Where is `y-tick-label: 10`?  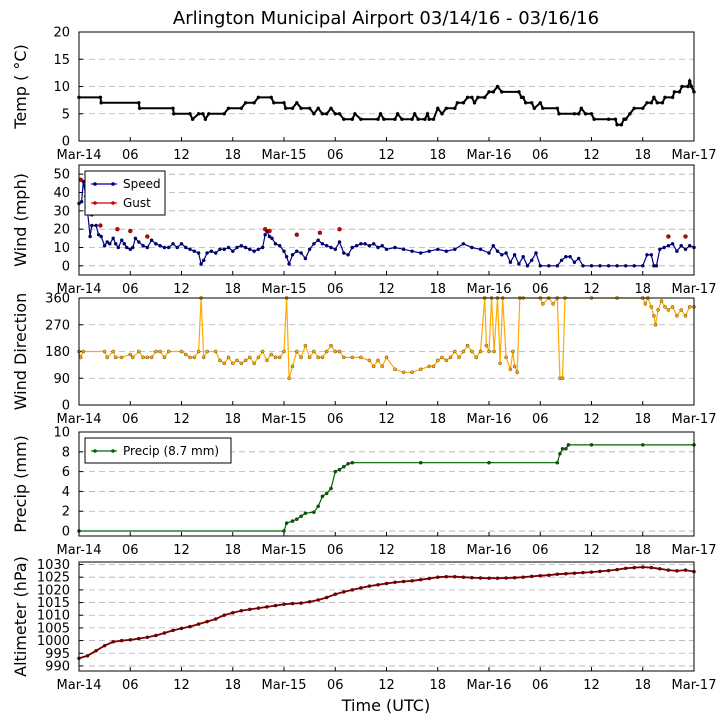 y-tick-label: 10 is located at coordinates (61, 248).